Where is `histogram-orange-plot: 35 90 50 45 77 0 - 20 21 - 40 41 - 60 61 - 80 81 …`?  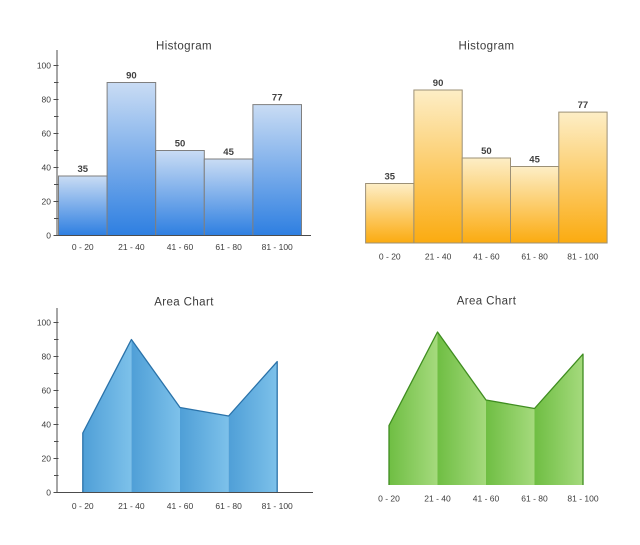
histogram-orange-plot: 35 90 50 45 77 0 - 20 21 - 40 41 - 60 61 - 80 81 … is located at coordinates (486, 170).